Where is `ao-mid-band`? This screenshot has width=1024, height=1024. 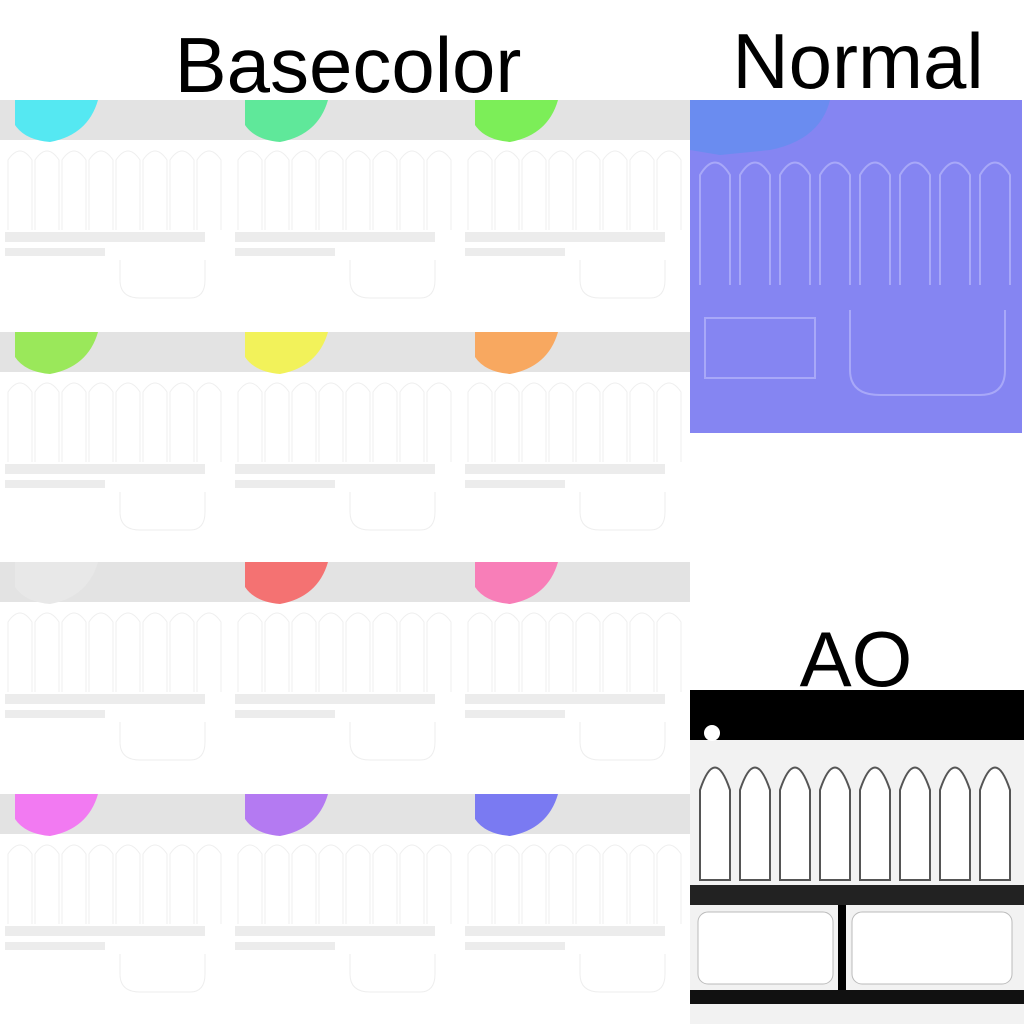
ao-mid-band is located at coordinates (857, 895).